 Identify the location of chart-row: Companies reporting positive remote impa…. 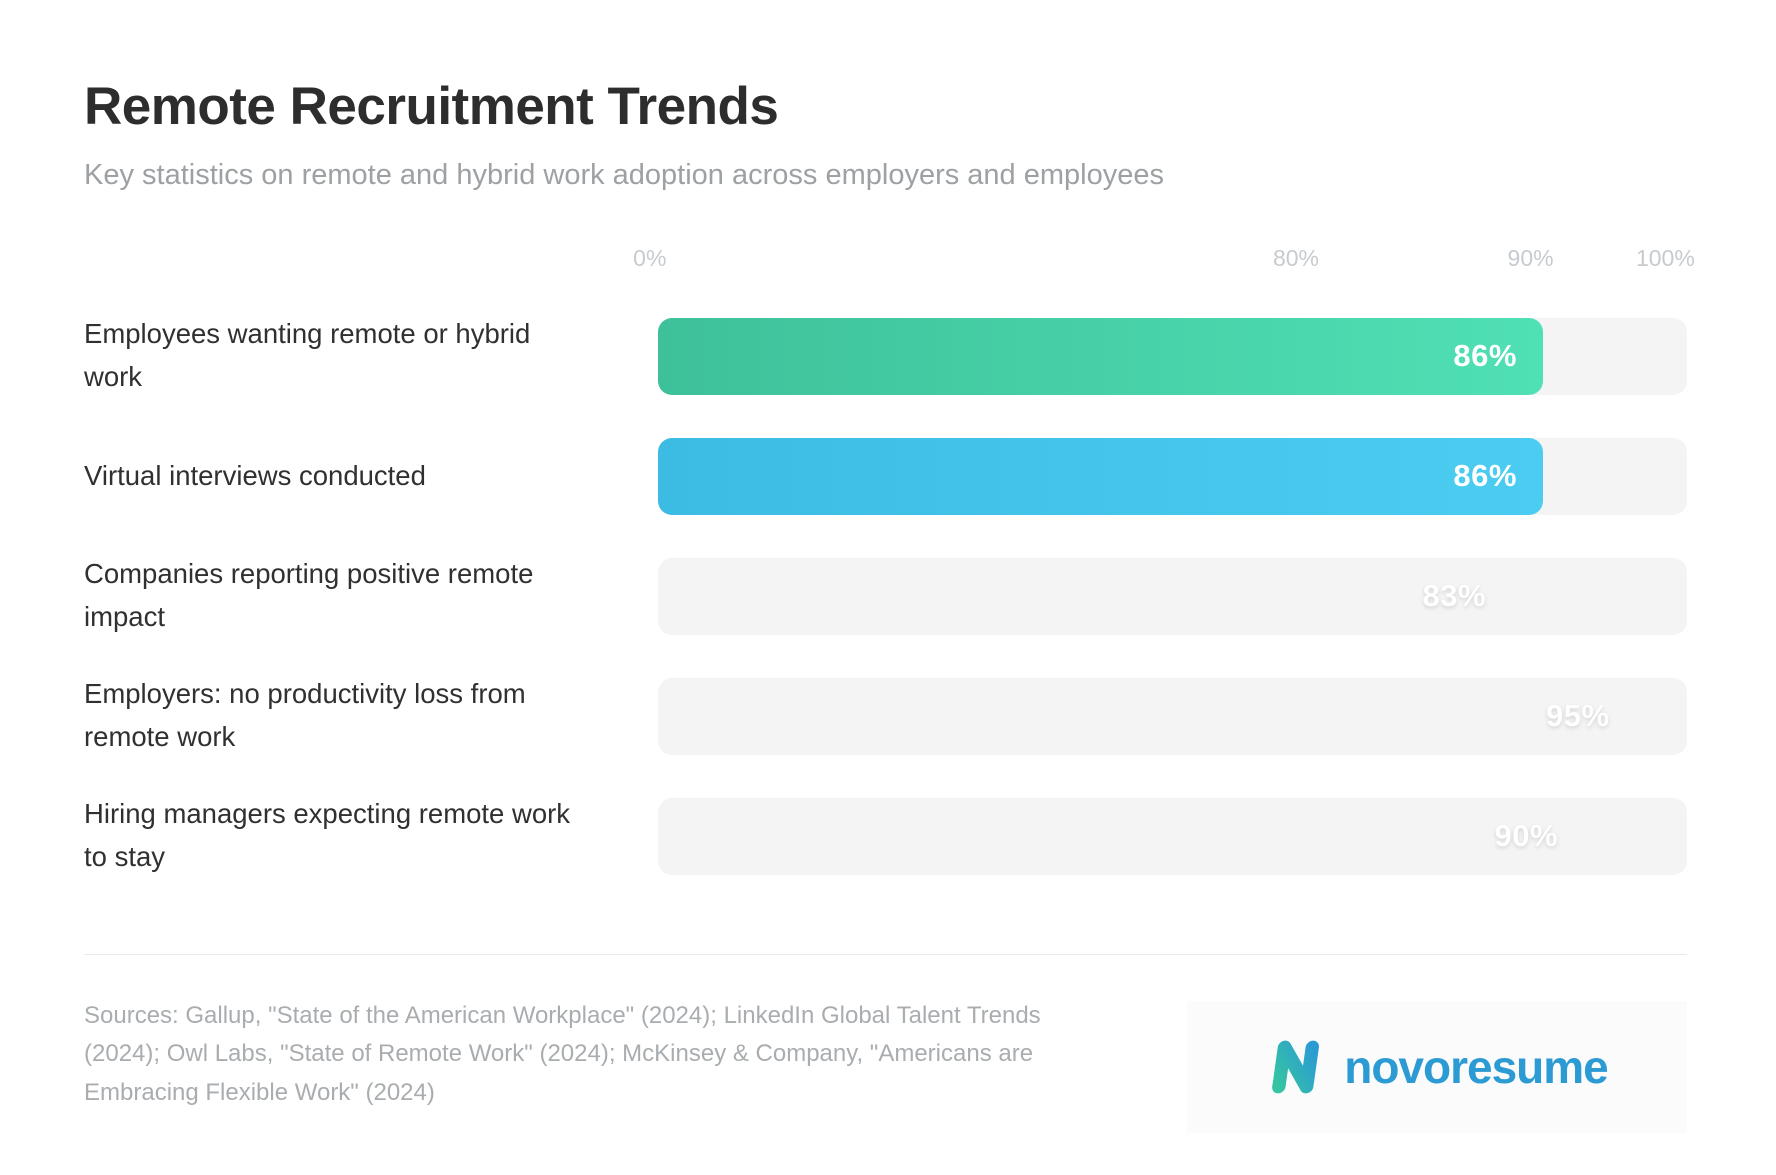
(885, 596).